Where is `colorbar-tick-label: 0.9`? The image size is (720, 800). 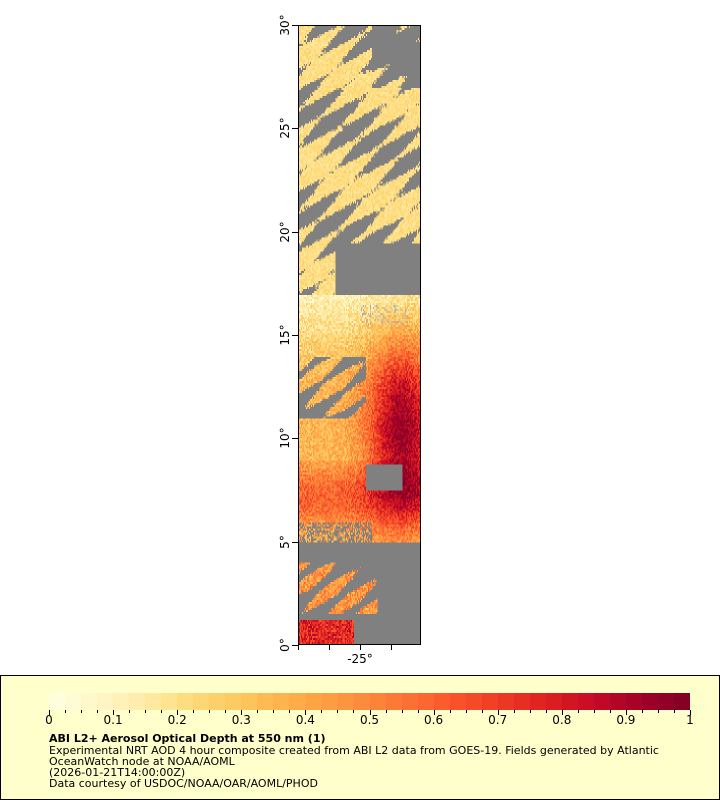
colorbar-tick-label: 0.9 is located at coordinates (626, 720).